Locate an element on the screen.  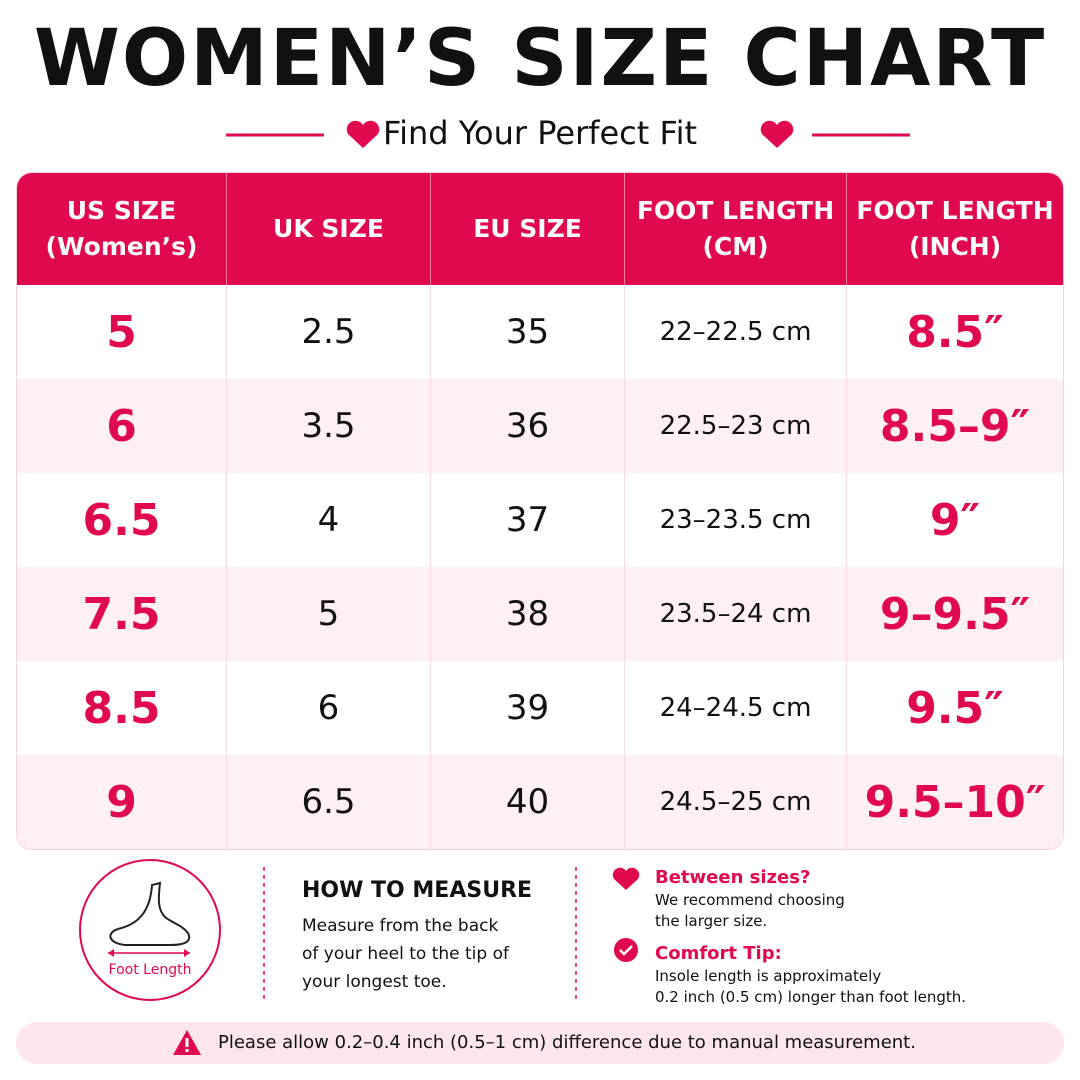
tip-title: Between sizes? is located at coordinates (733, 877).